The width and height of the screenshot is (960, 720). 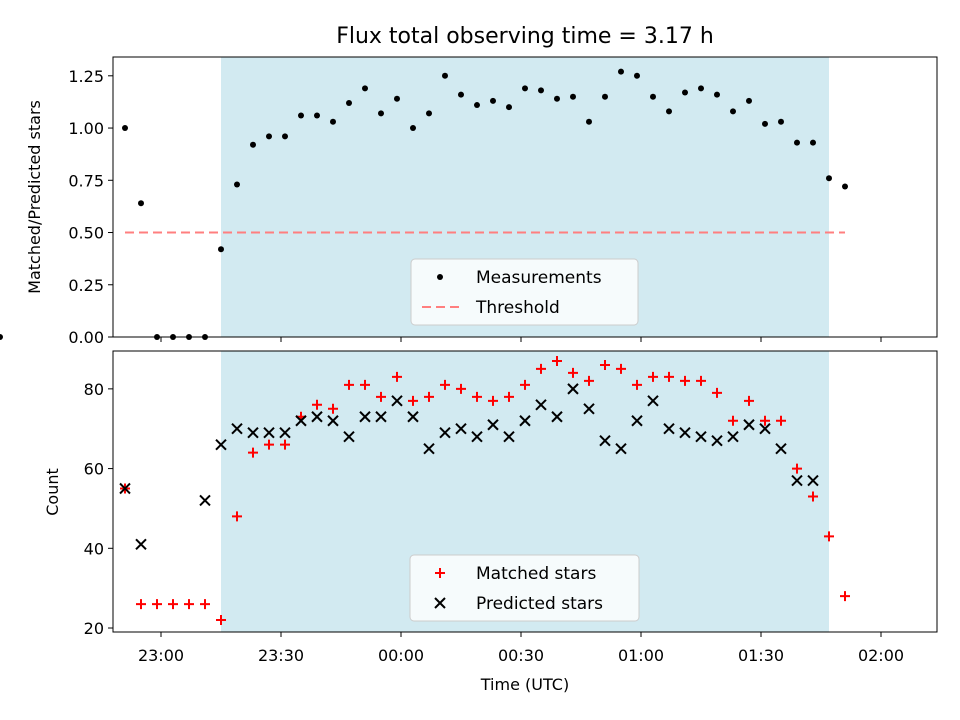 I want to click on legend-threshold-label: Threshold, so click(x=517, y=308).